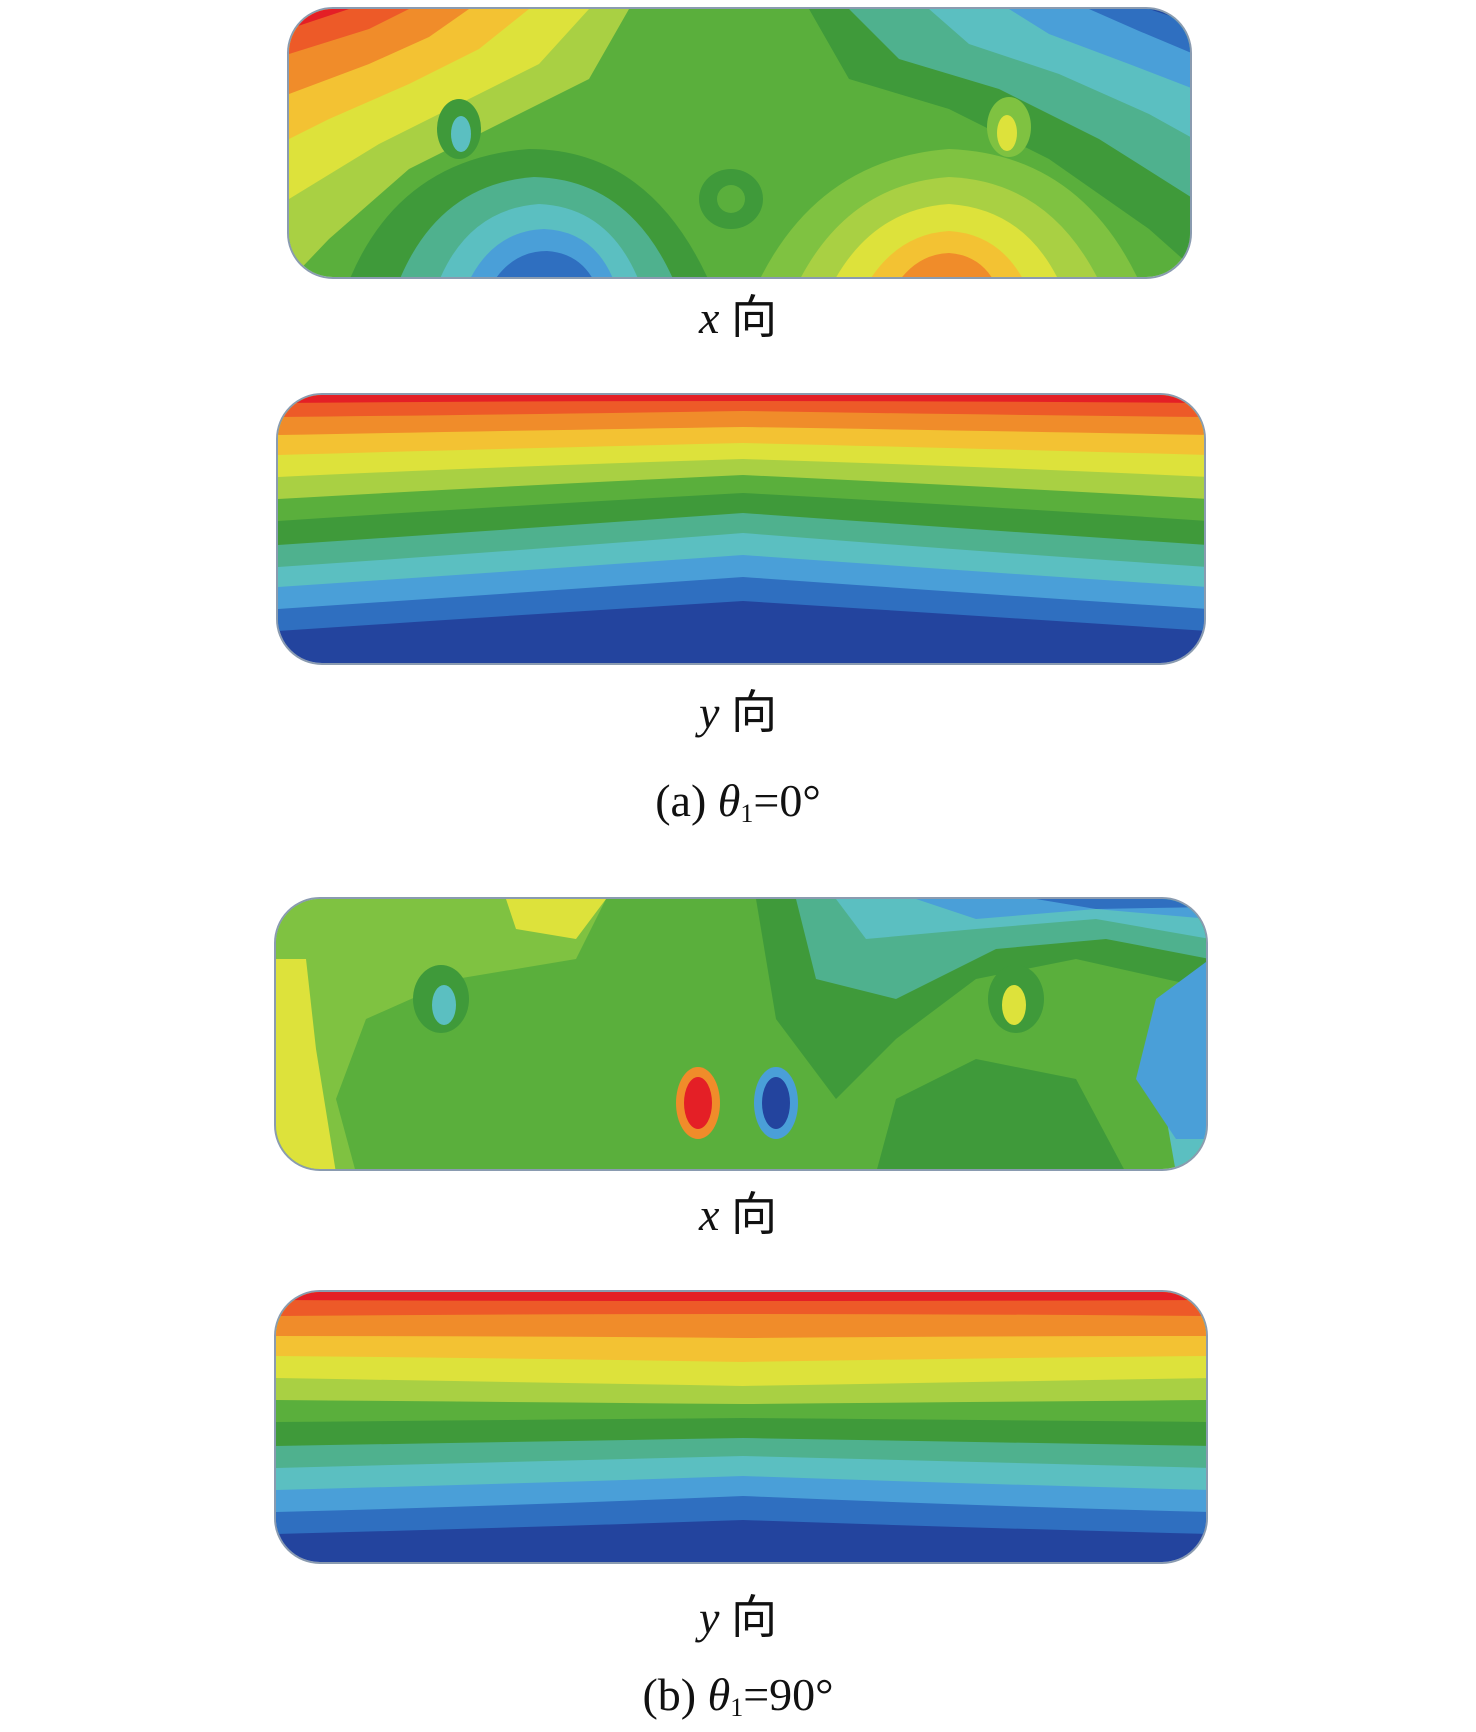 The height and width of the screenshot is (1732, 1476). Describe the element at coordinates (741, 529) in the screenshot. I see `contour-map-a-y` at that location.